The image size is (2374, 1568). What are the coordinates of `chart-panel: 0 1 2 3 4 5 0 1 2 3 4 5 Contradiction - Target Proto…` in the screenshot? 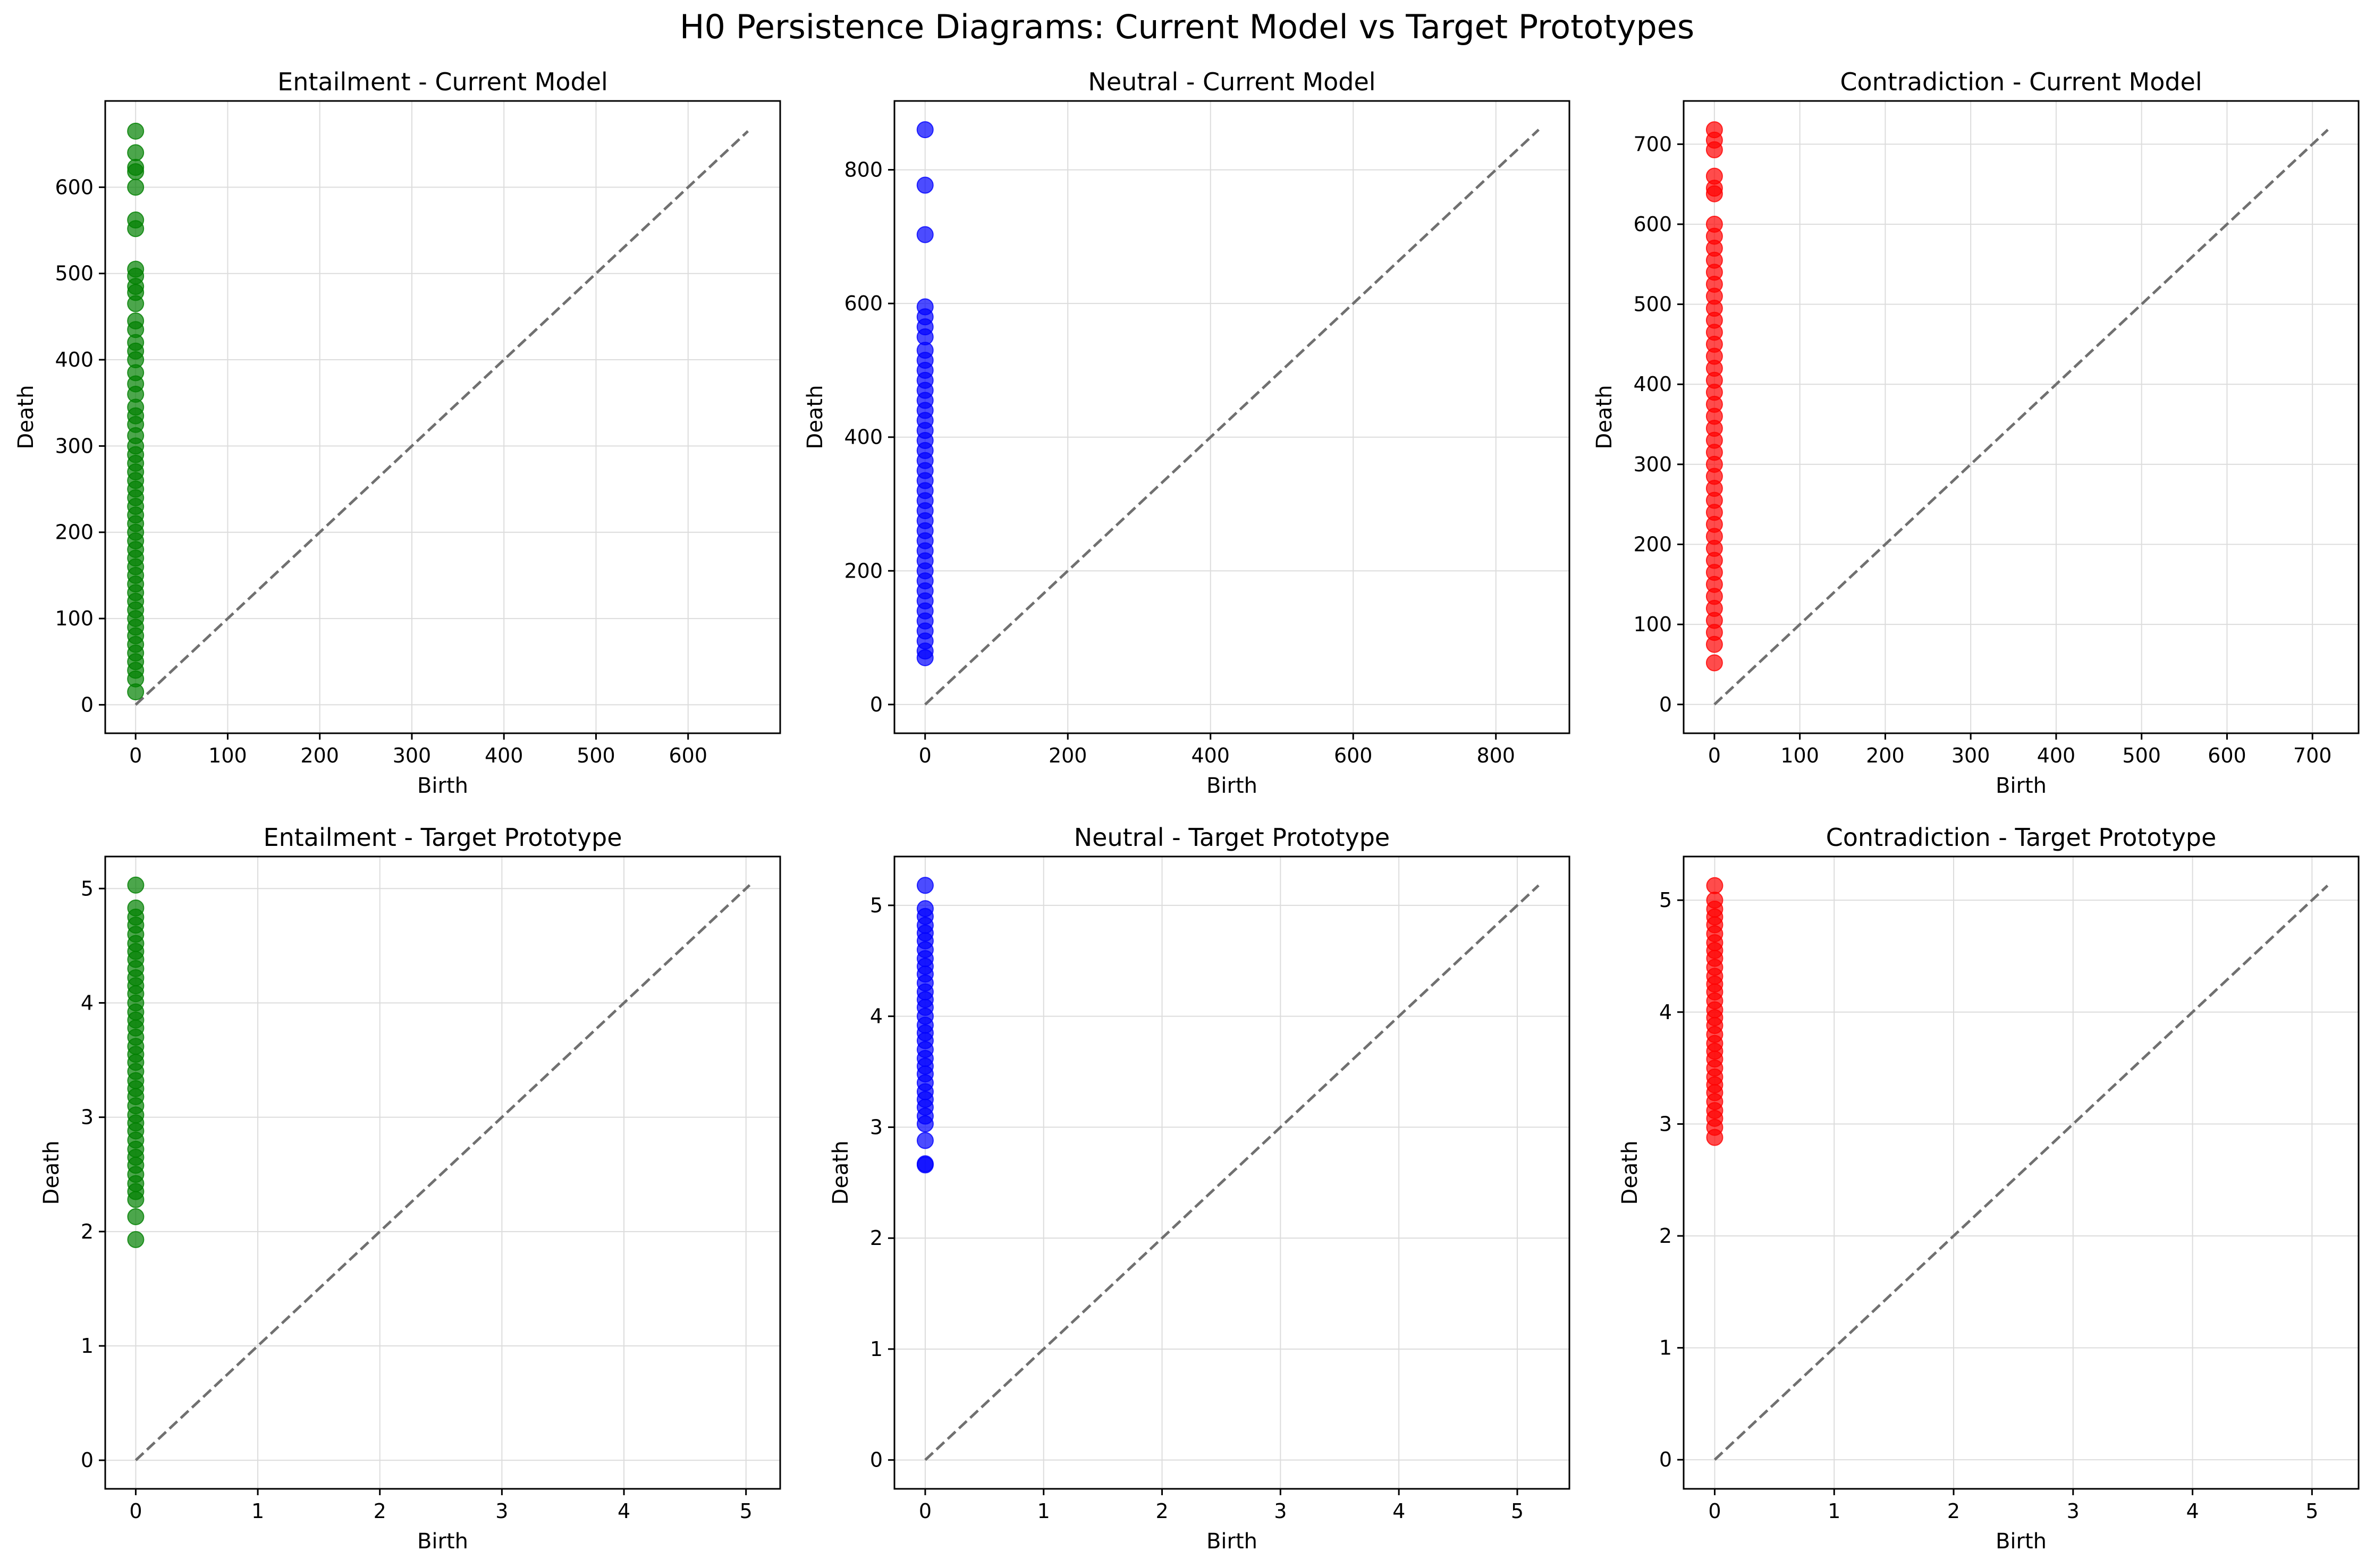 It's located at (1989, 1188).